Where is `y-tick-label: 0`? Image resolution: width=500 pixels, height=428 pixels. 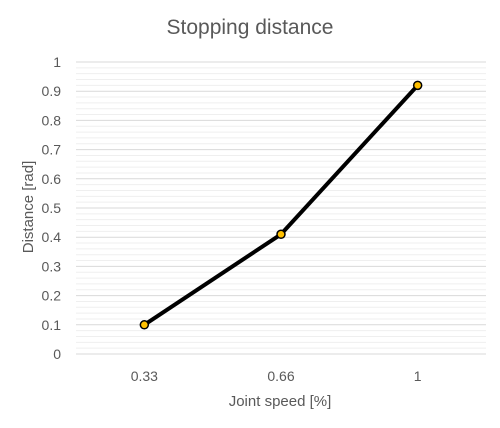
y-tick-label: 0 is located at coordinates (57, 354).